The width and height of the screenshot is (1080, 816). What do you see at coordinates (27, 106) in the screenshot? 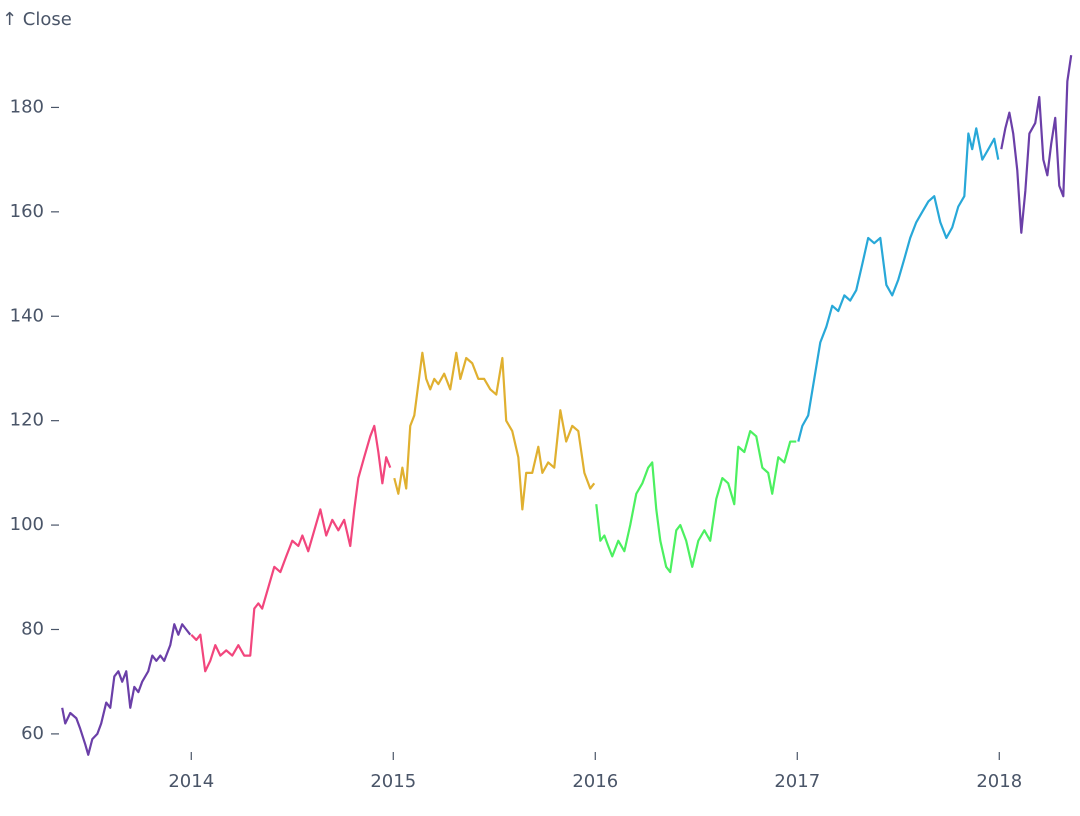
I see `y-tick-label: 180` at bounding box center [27, 106].